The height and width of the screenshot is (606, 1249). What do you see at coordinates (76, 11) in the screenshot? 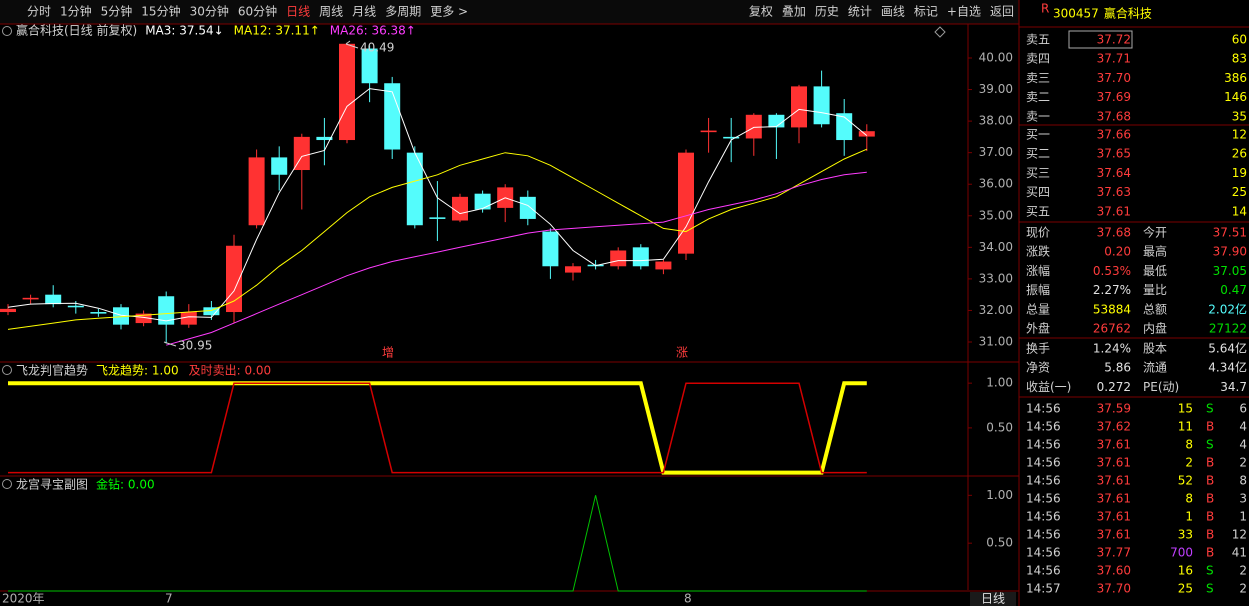
I see `period-tab: 1分钟` at bounding box center [76, 11].